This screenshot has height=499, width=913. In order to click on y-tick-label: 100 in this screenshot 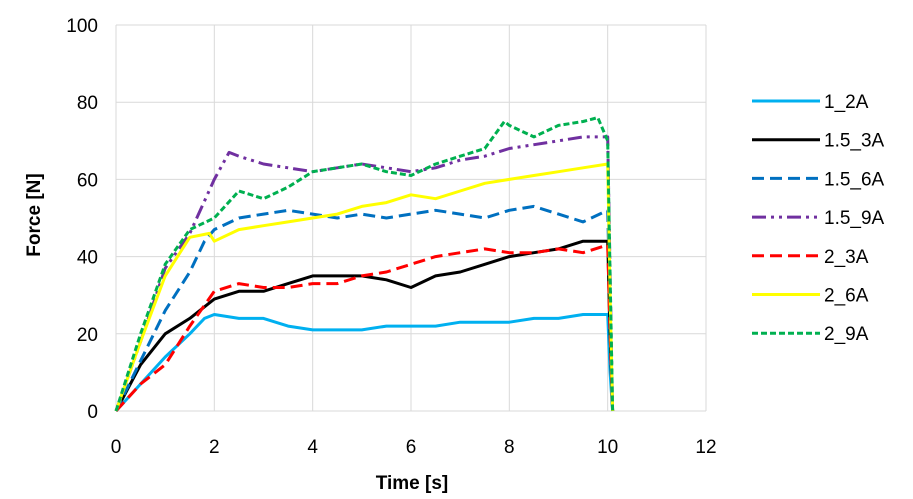, I will do `click(82, 26)`.